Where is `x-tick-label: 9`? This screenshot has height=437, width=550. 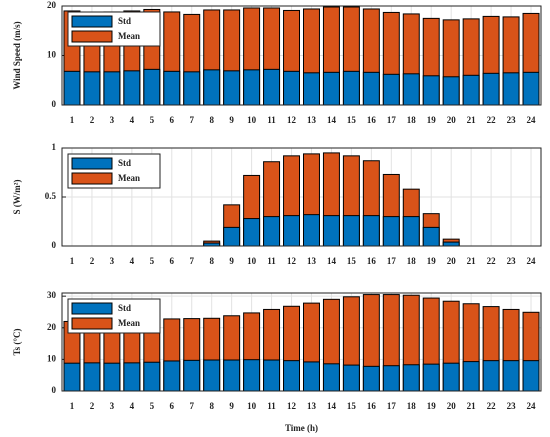 x-tick-label: 9 is located at coordinates (231, 406).